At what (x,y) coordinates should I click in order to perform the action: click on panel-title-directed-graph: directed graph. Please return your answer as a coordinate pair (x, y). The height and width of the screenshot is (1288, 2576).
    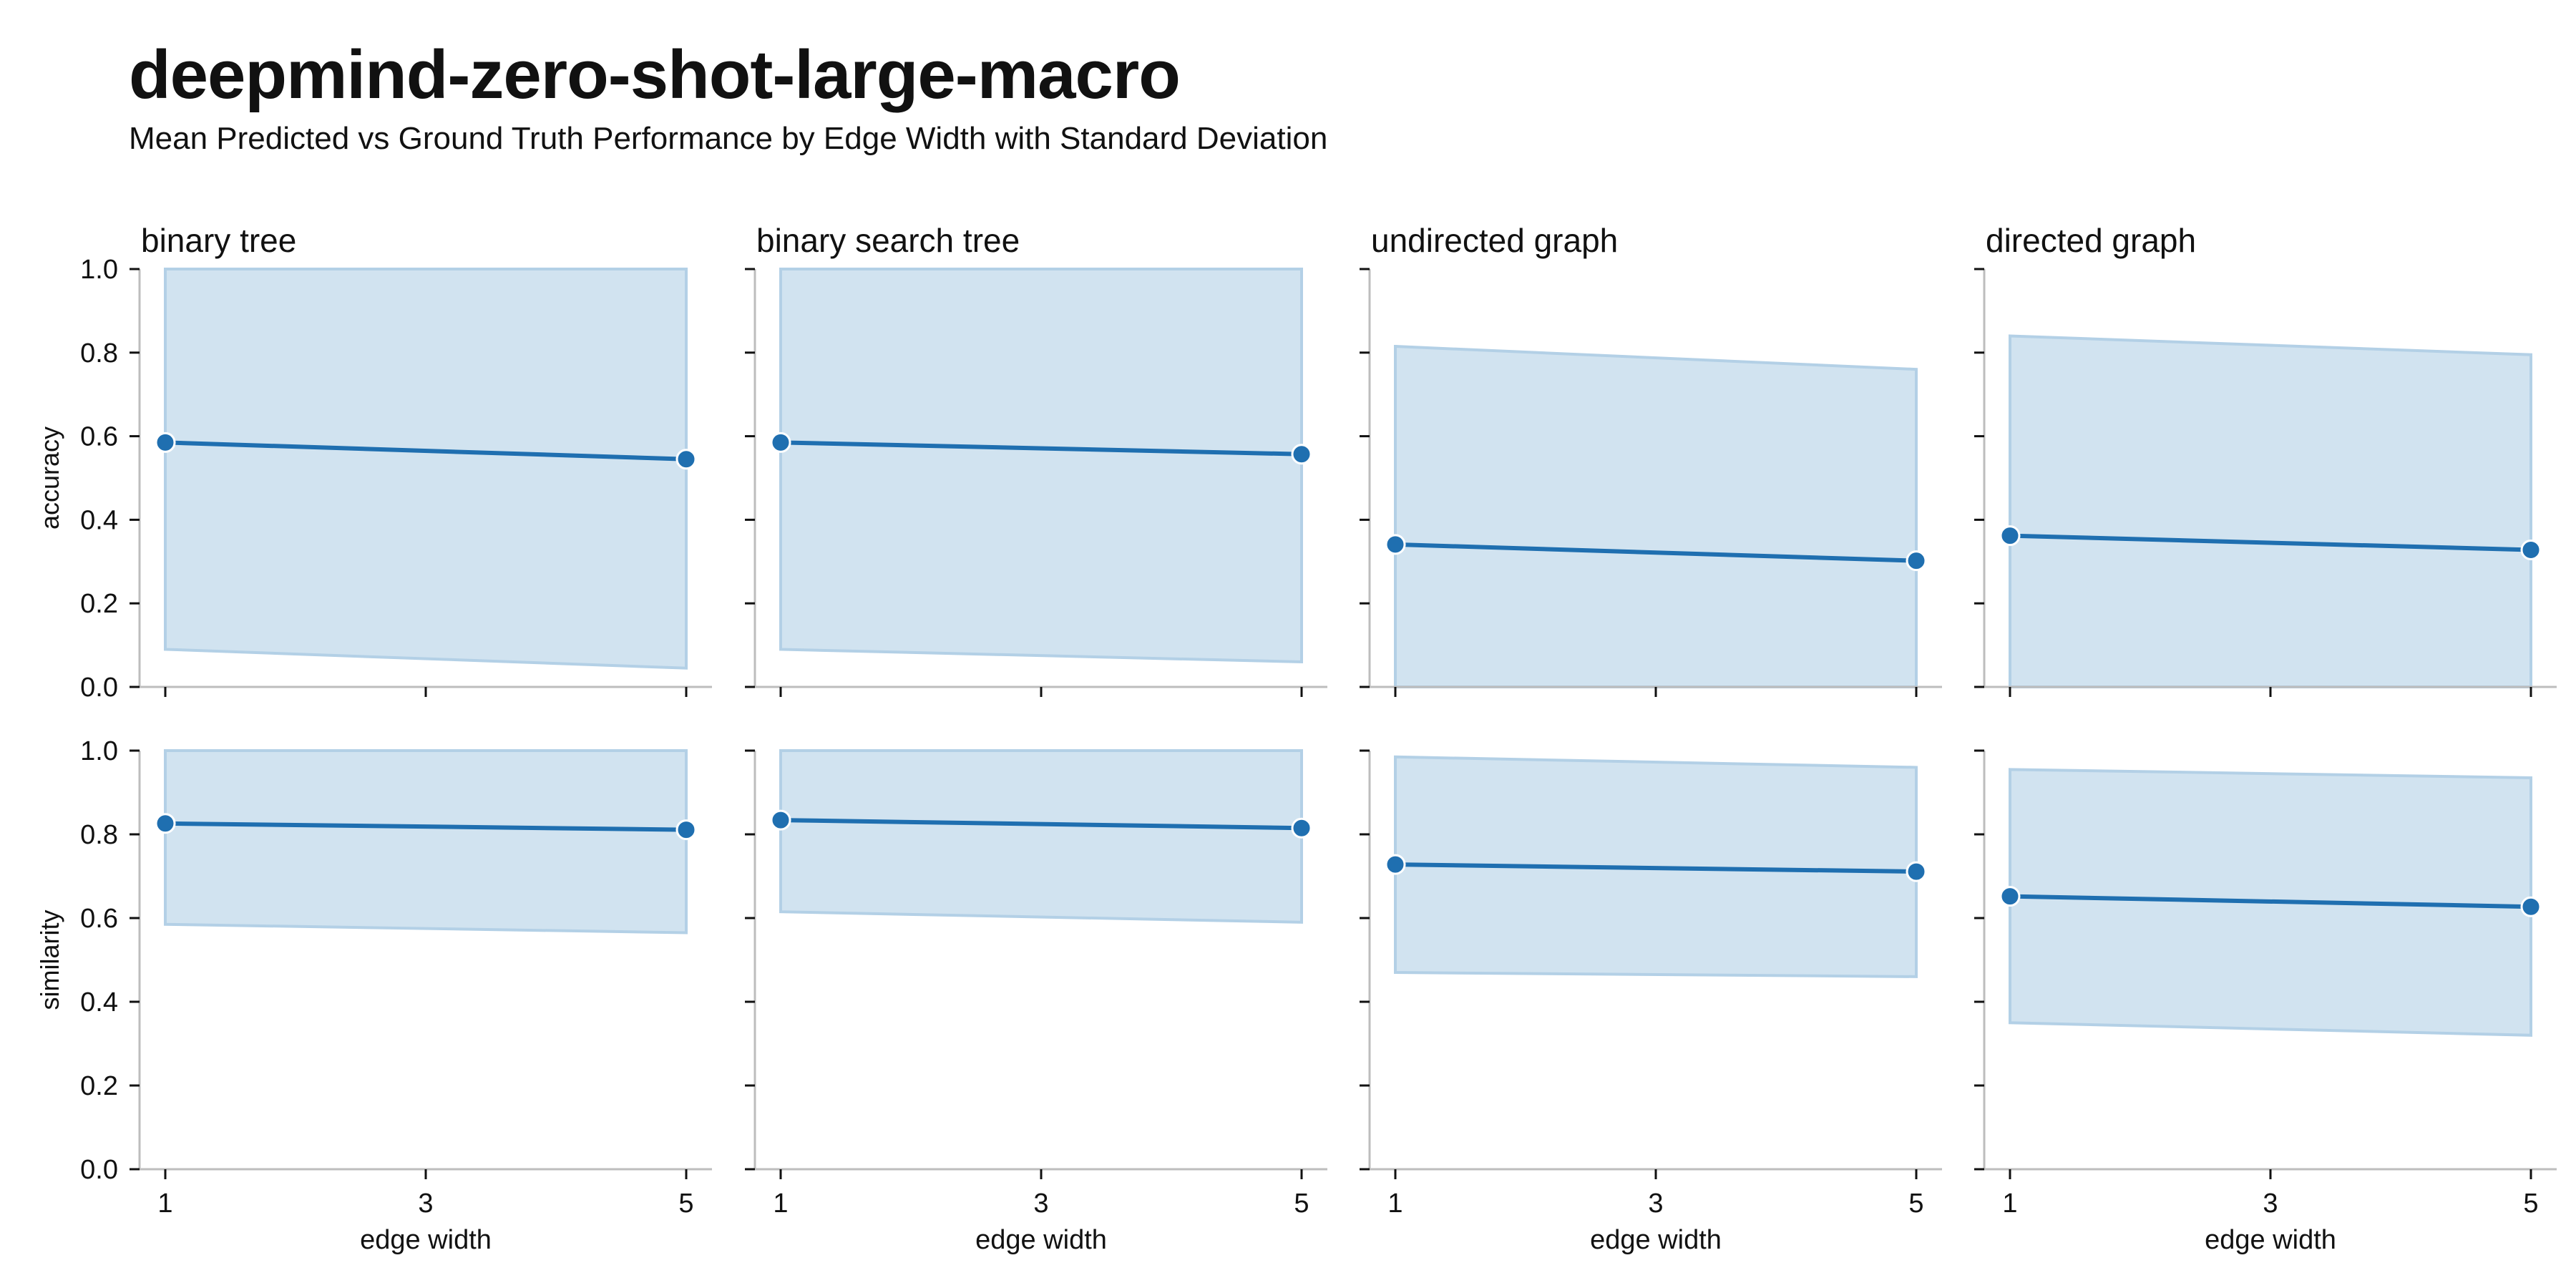
    Looking at the image, I should click on (2091, 240).